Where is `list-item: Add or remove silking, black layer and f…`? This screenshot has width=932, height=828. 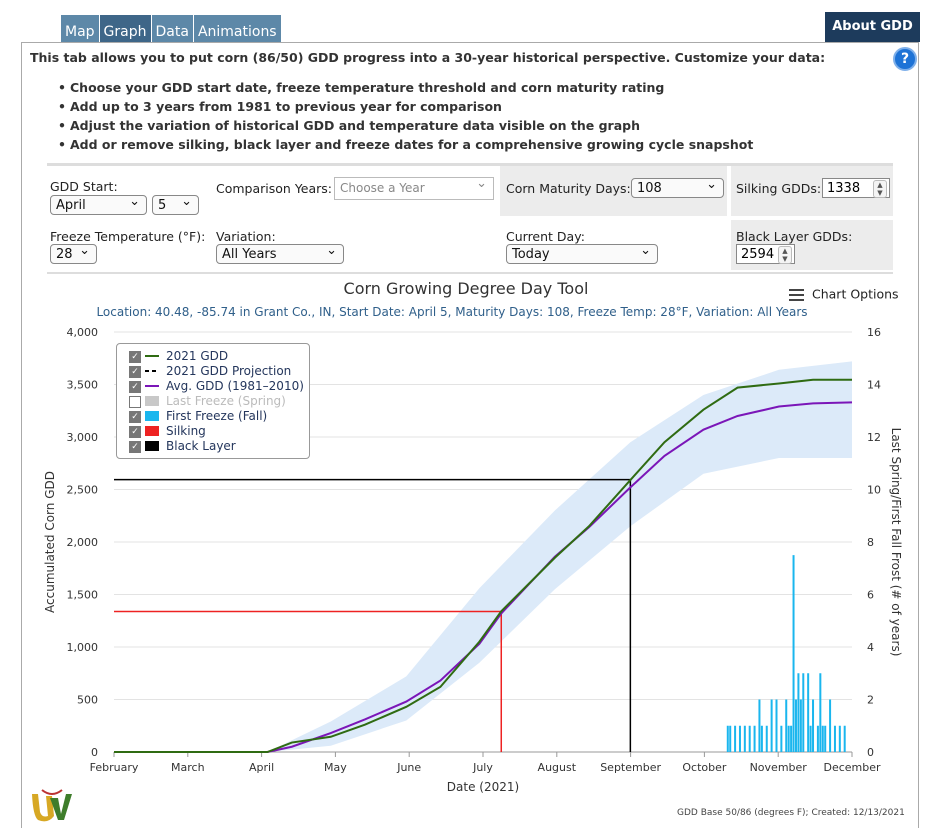 list-item: Add or remove silking, black layer and f… is located at coordinates (405, 144).